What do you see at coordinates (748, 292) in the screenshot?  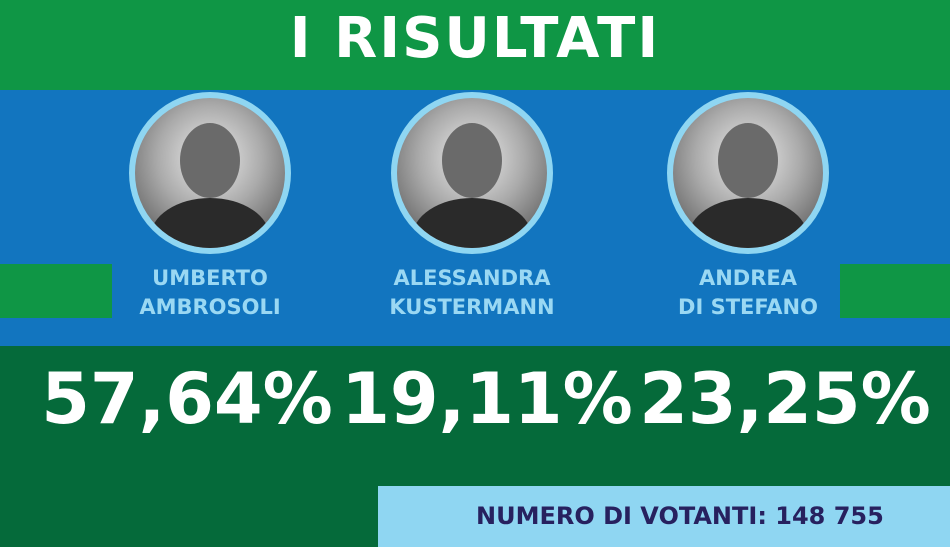 I see `candidate-name: ANDREA DI STEFANO` at bounding box center [748, 292].